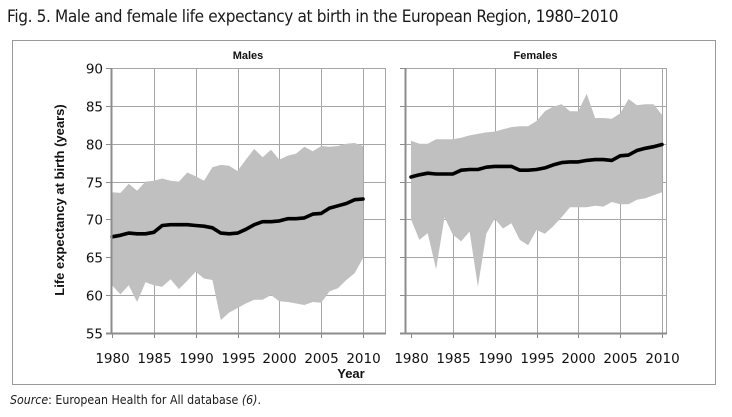  I want to click on source-label: Source, so click(29, 400).